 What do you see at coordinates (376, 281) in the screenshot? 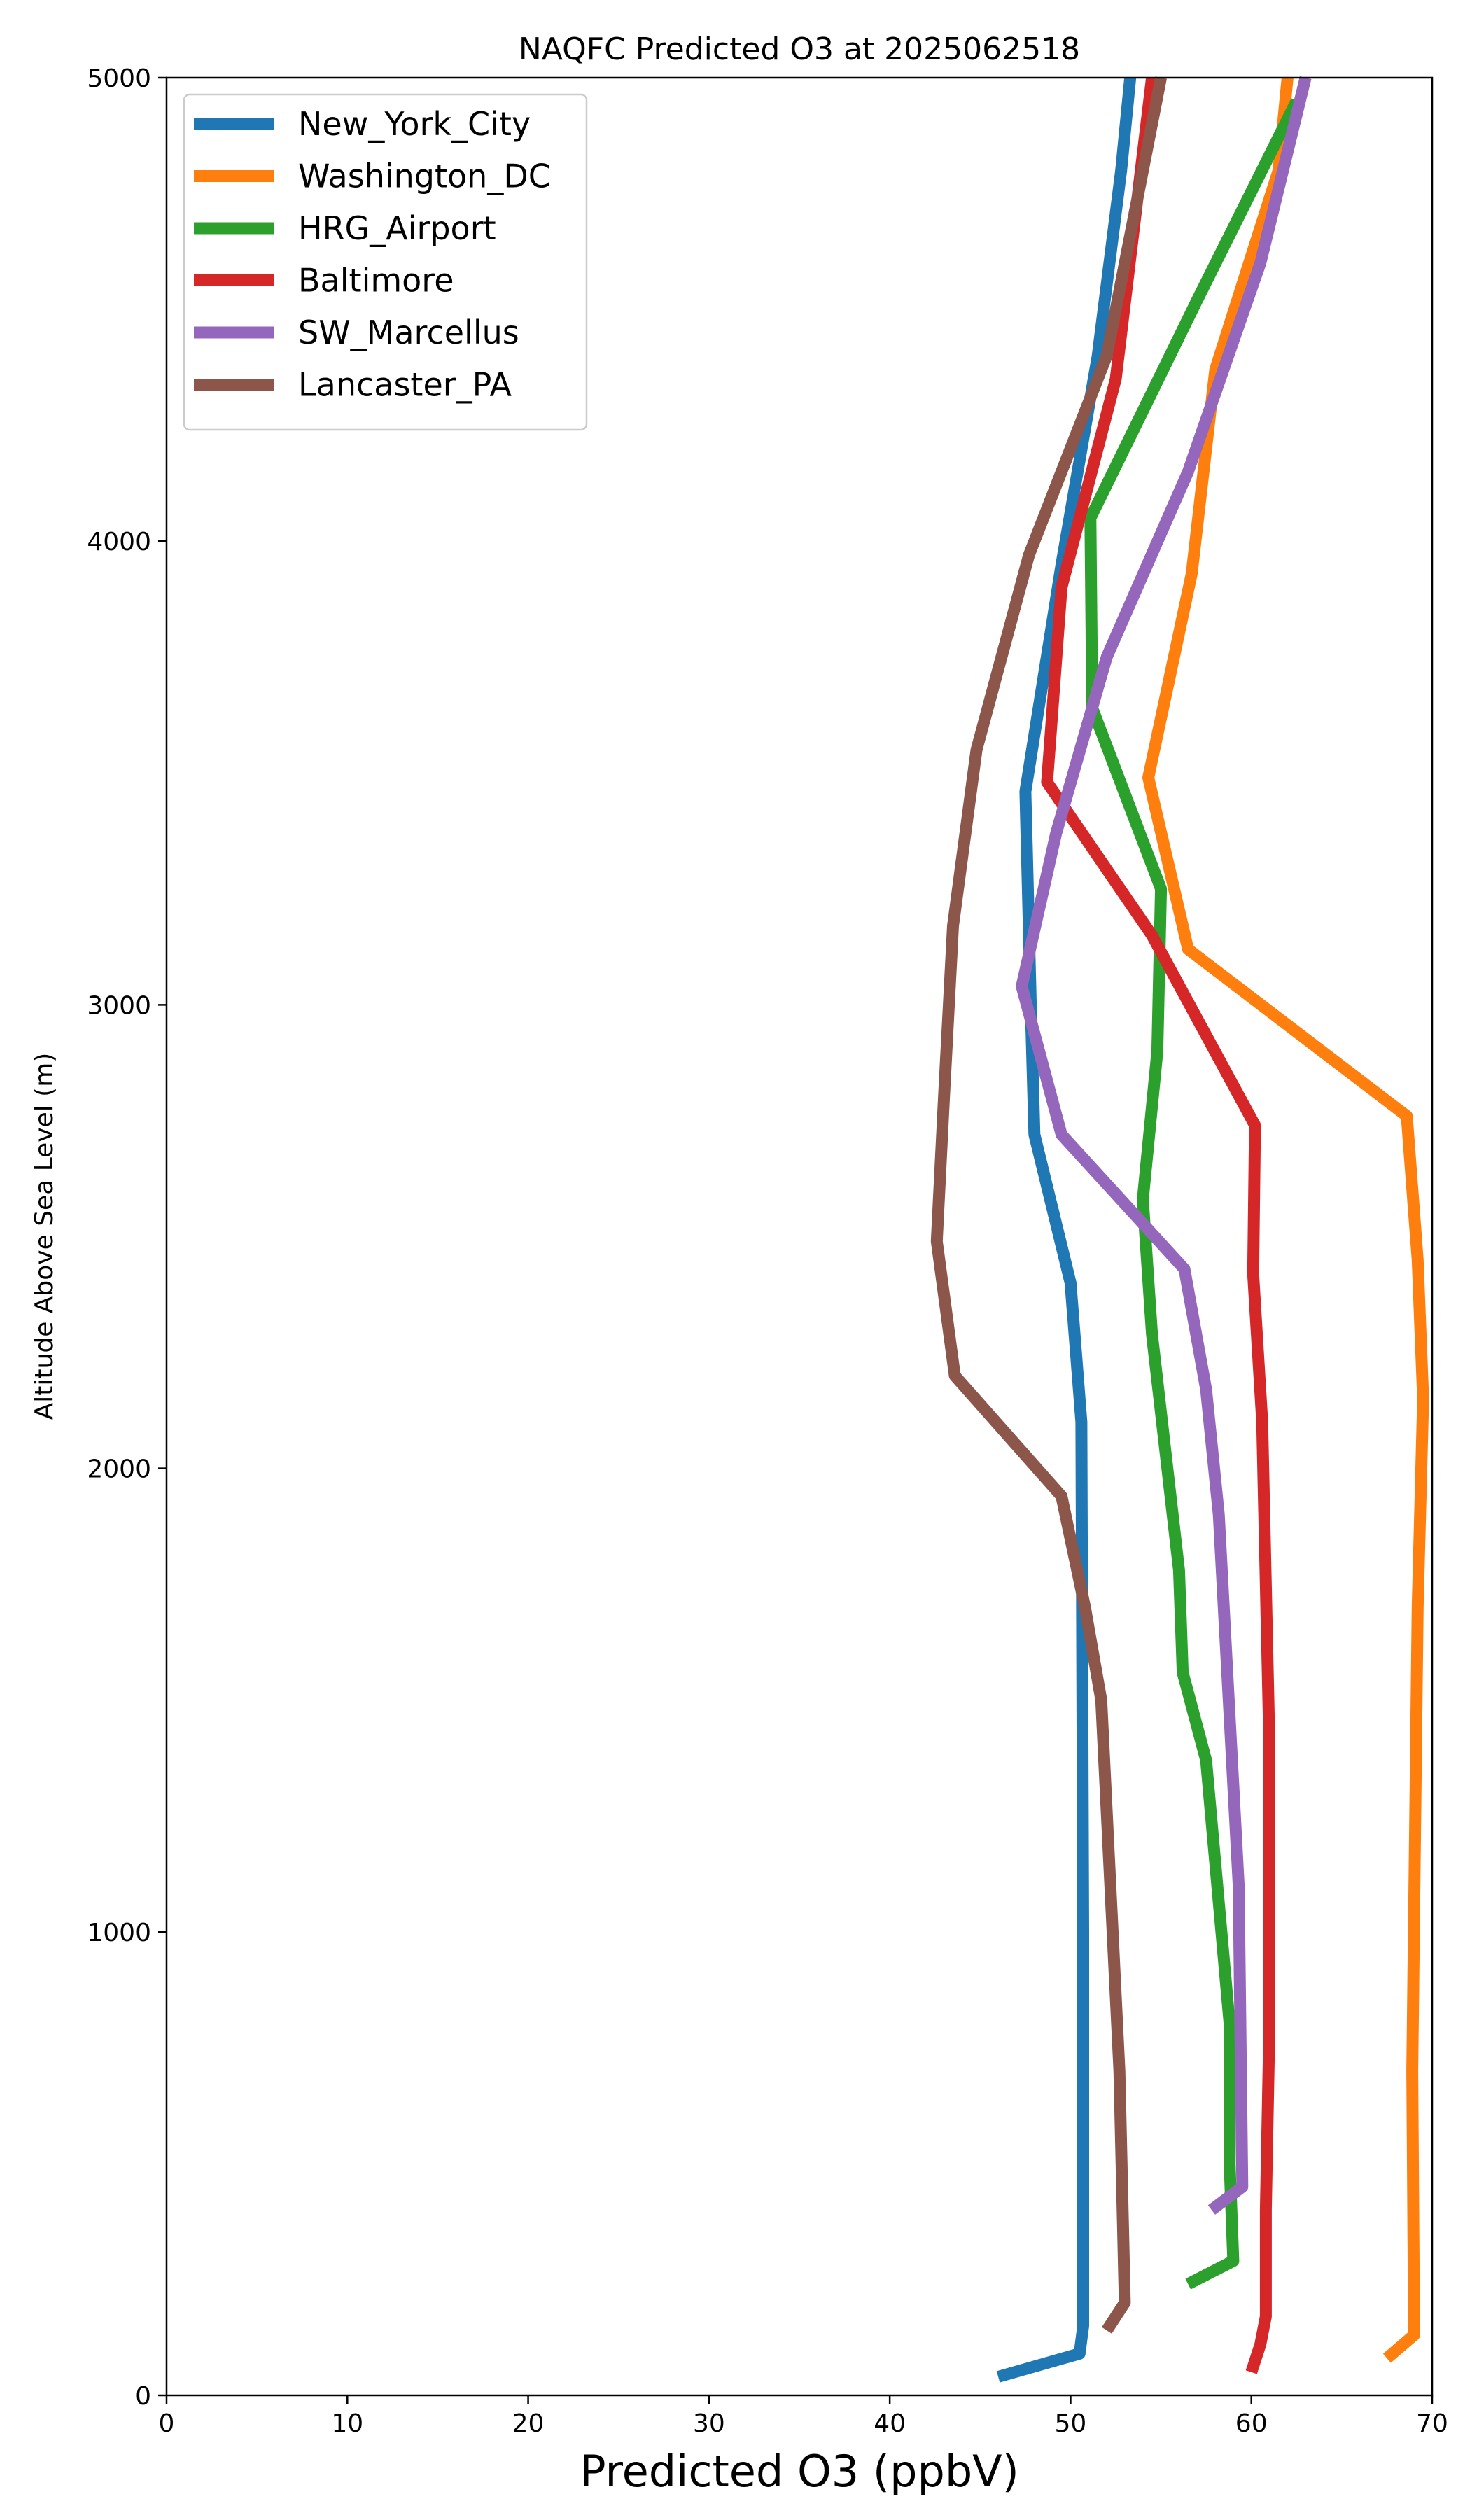
I see `legend-entry: Baltimore` at bounding box center [376, 281].